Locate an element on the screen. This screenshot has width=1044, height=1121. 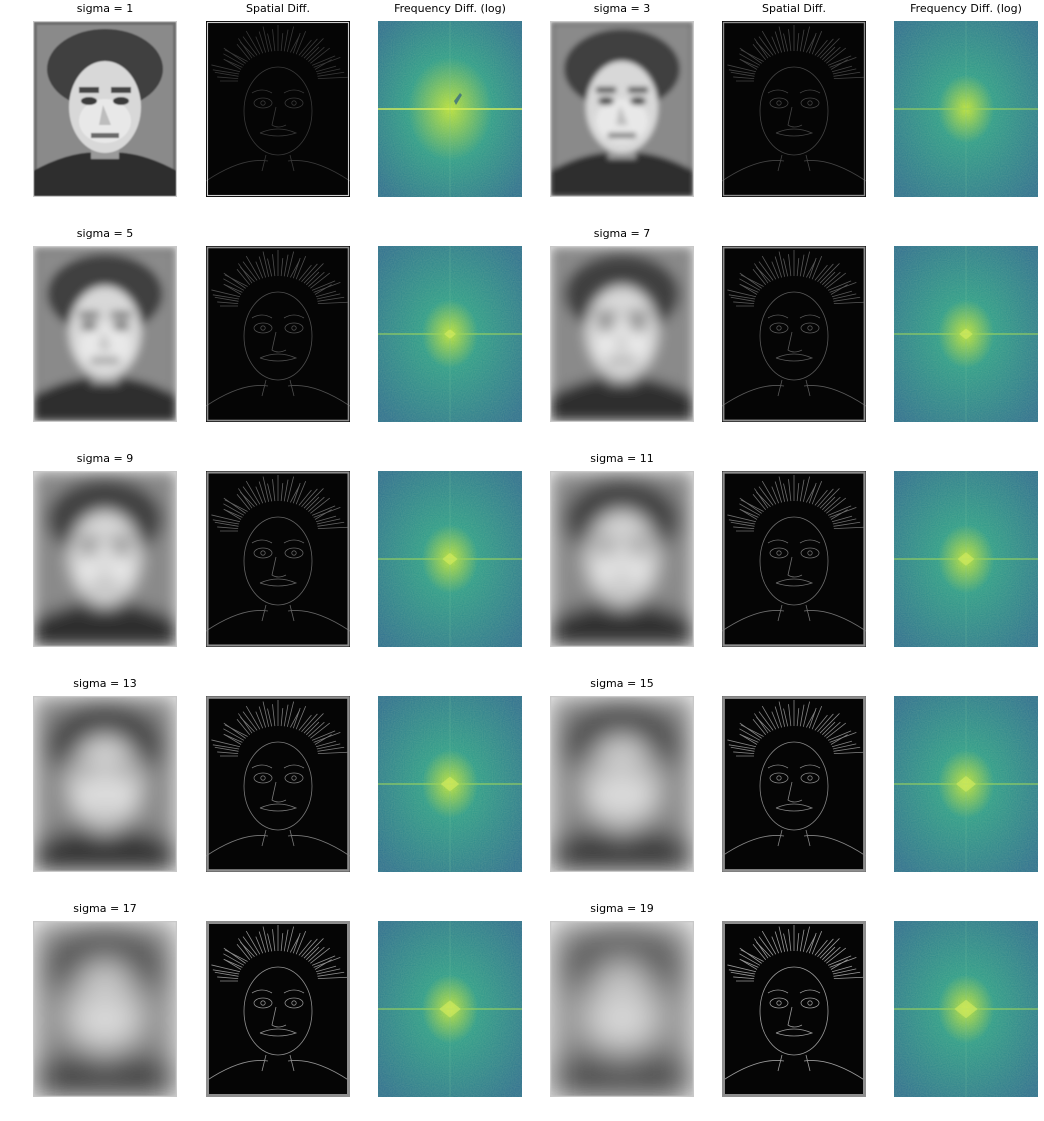
panel-title: sigma = 7 is located at coordinates (622, 233).